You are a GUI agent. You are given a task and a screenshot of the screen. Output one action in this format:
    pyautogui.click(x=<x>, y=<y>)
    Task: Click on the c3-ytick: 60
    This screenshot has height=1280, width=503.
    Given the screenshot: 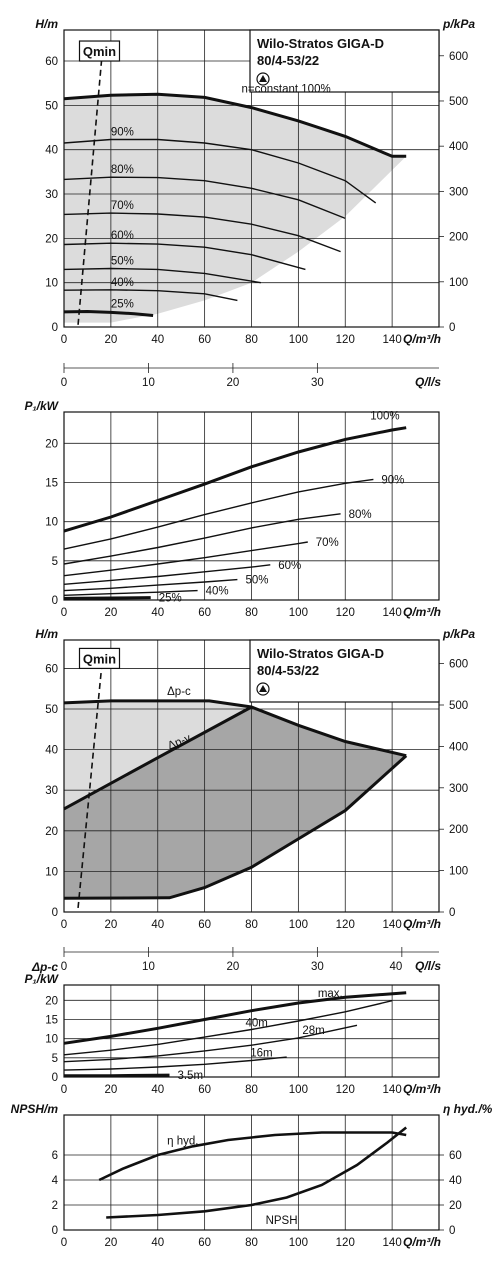 What is the action you would take?
    pyautogui.click(x=51, y=669)
    